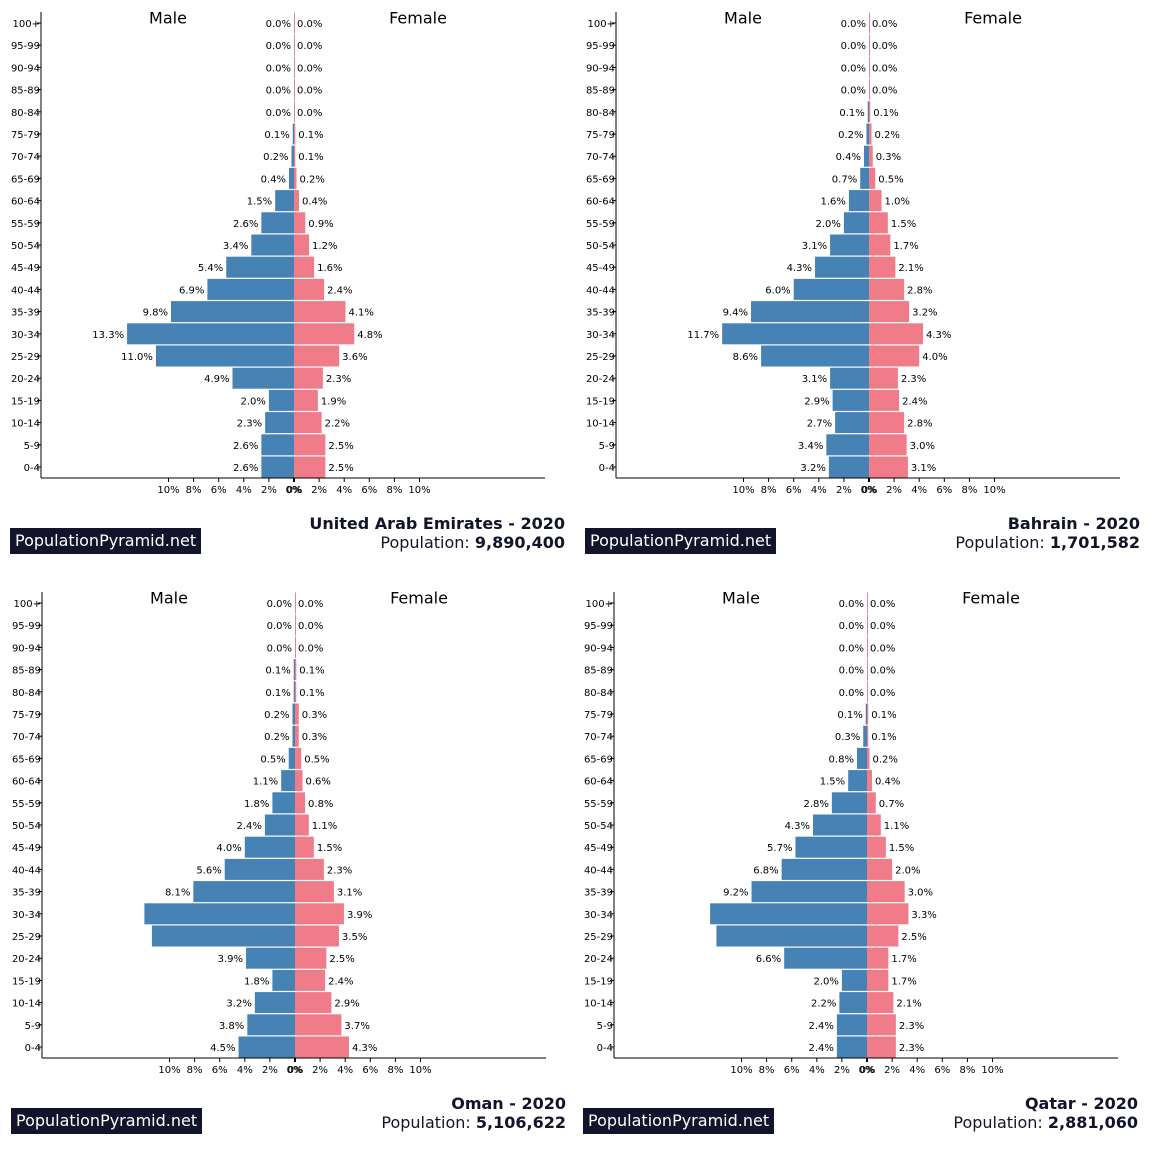 The height and width of the screenshot is (1162, 1150). I want to click on age-group-label: 65-69, so click(25, 179).